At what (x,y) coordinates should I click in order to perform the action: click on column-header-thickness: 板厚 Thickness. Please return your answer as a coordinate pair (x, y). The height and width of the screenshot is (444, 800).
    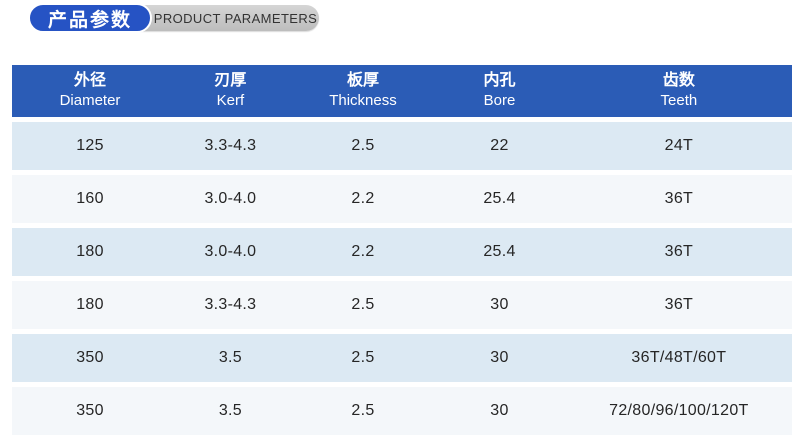
    Looking at the image, I should click on (363, 91).